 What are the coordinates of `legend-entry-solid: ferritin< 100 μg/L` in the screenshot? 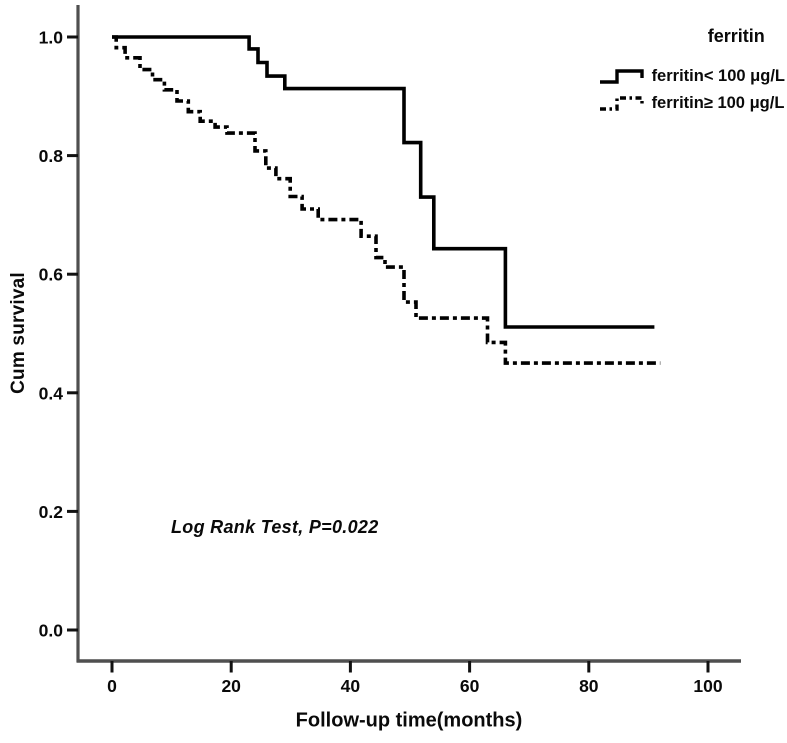 It's located at (691, 76).